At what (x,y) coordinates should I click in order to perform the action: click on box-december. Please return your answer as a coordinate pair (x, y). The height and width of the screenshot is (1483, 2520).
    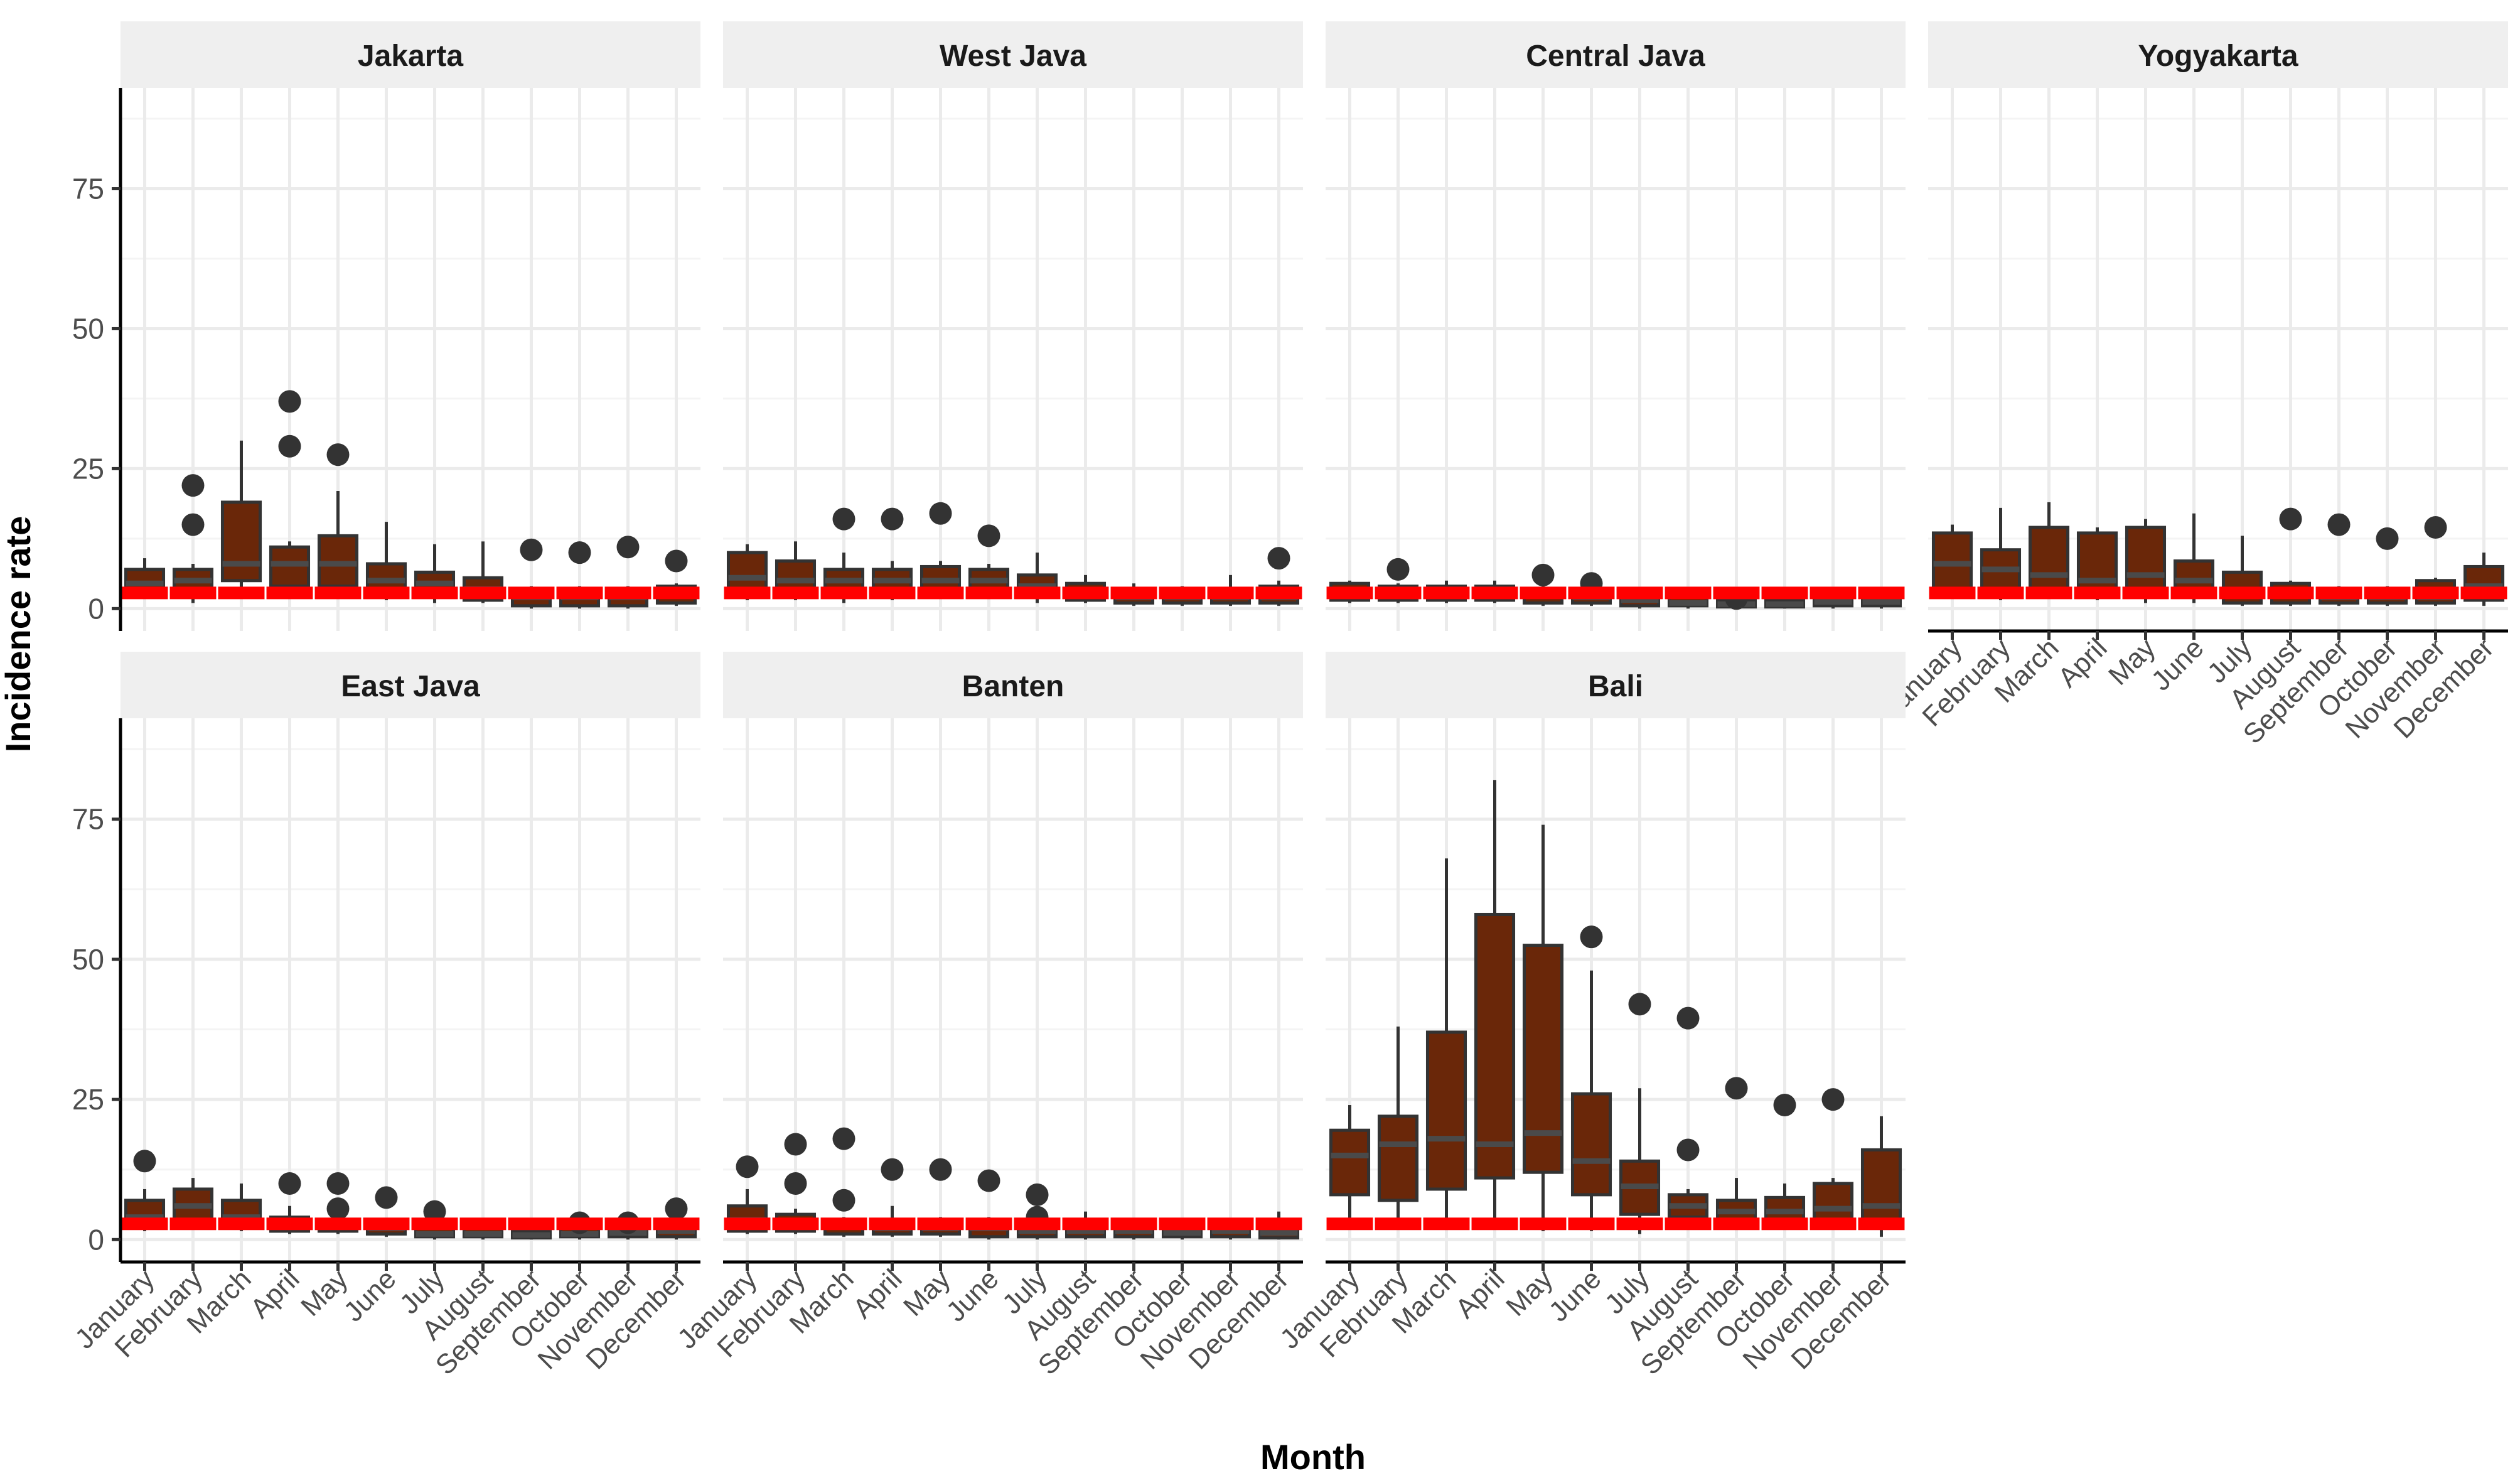
    Looking at the image, I should click on (1881, 1176).